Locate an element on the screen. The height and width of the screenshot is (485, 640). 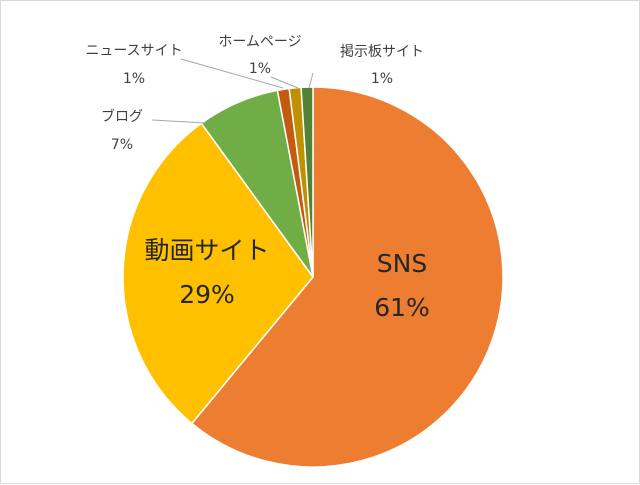
leader-lines is located at coordinates (232, 91).